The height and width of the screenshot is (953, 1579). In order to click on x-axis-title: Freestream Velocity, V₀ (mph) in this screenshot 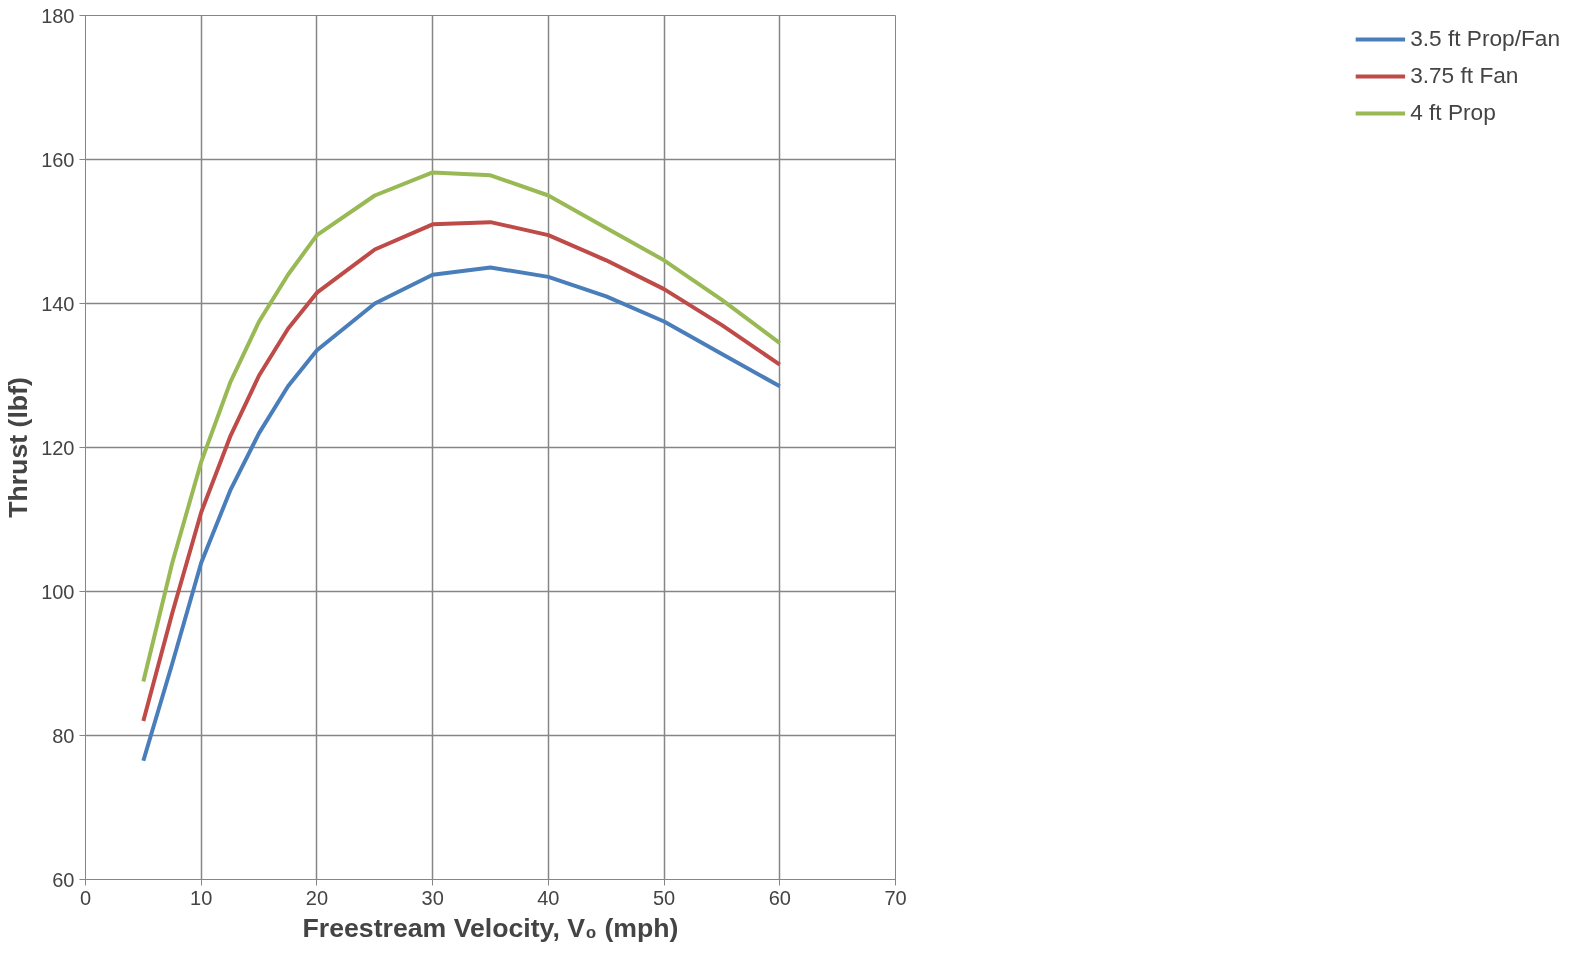, I will do `click(490, 927)`.